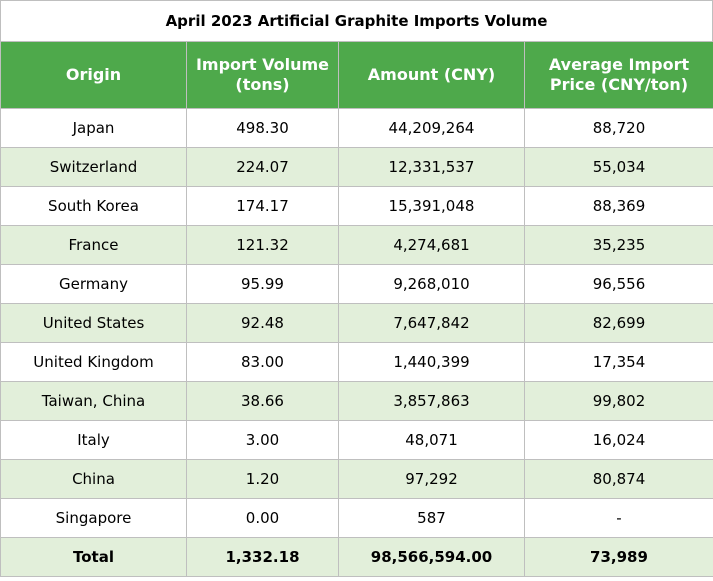 The height and width of the screenshot is (581, 713). I want to click on import-volume-cell: 0.00, so click(263, 518).